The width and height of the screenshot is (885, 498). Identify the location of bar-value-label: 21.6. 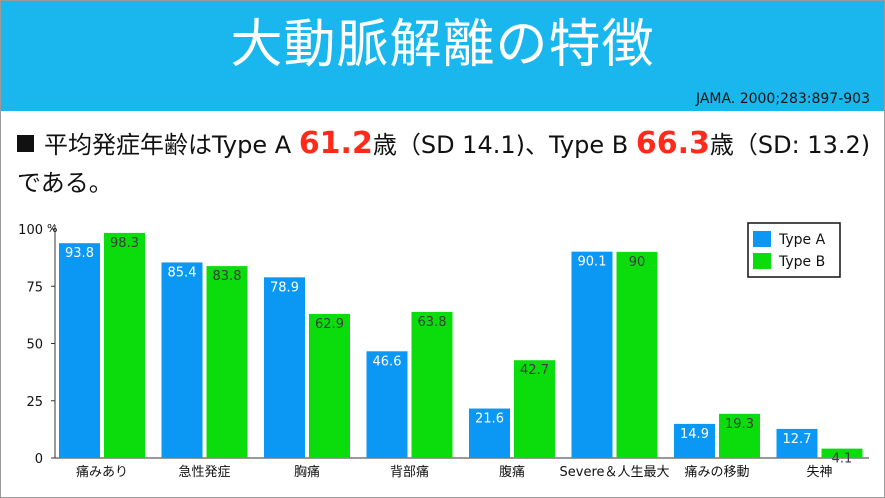
(489, 419).